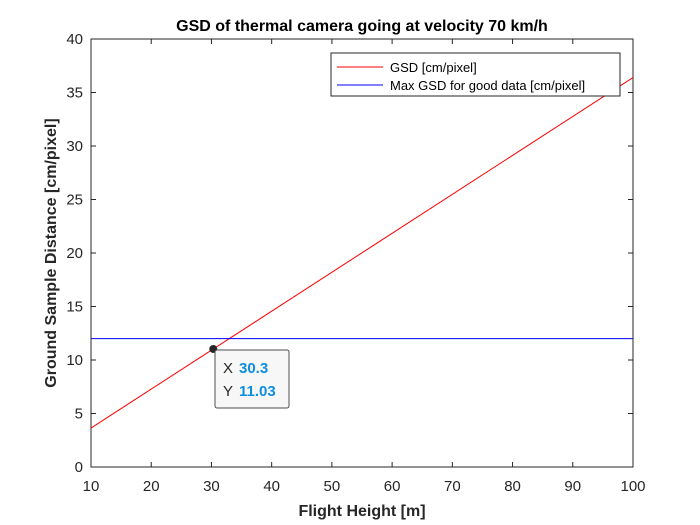 This screenshot has height=525, width=700. I want to click on y-tick-label: 0, so click(79, 467).